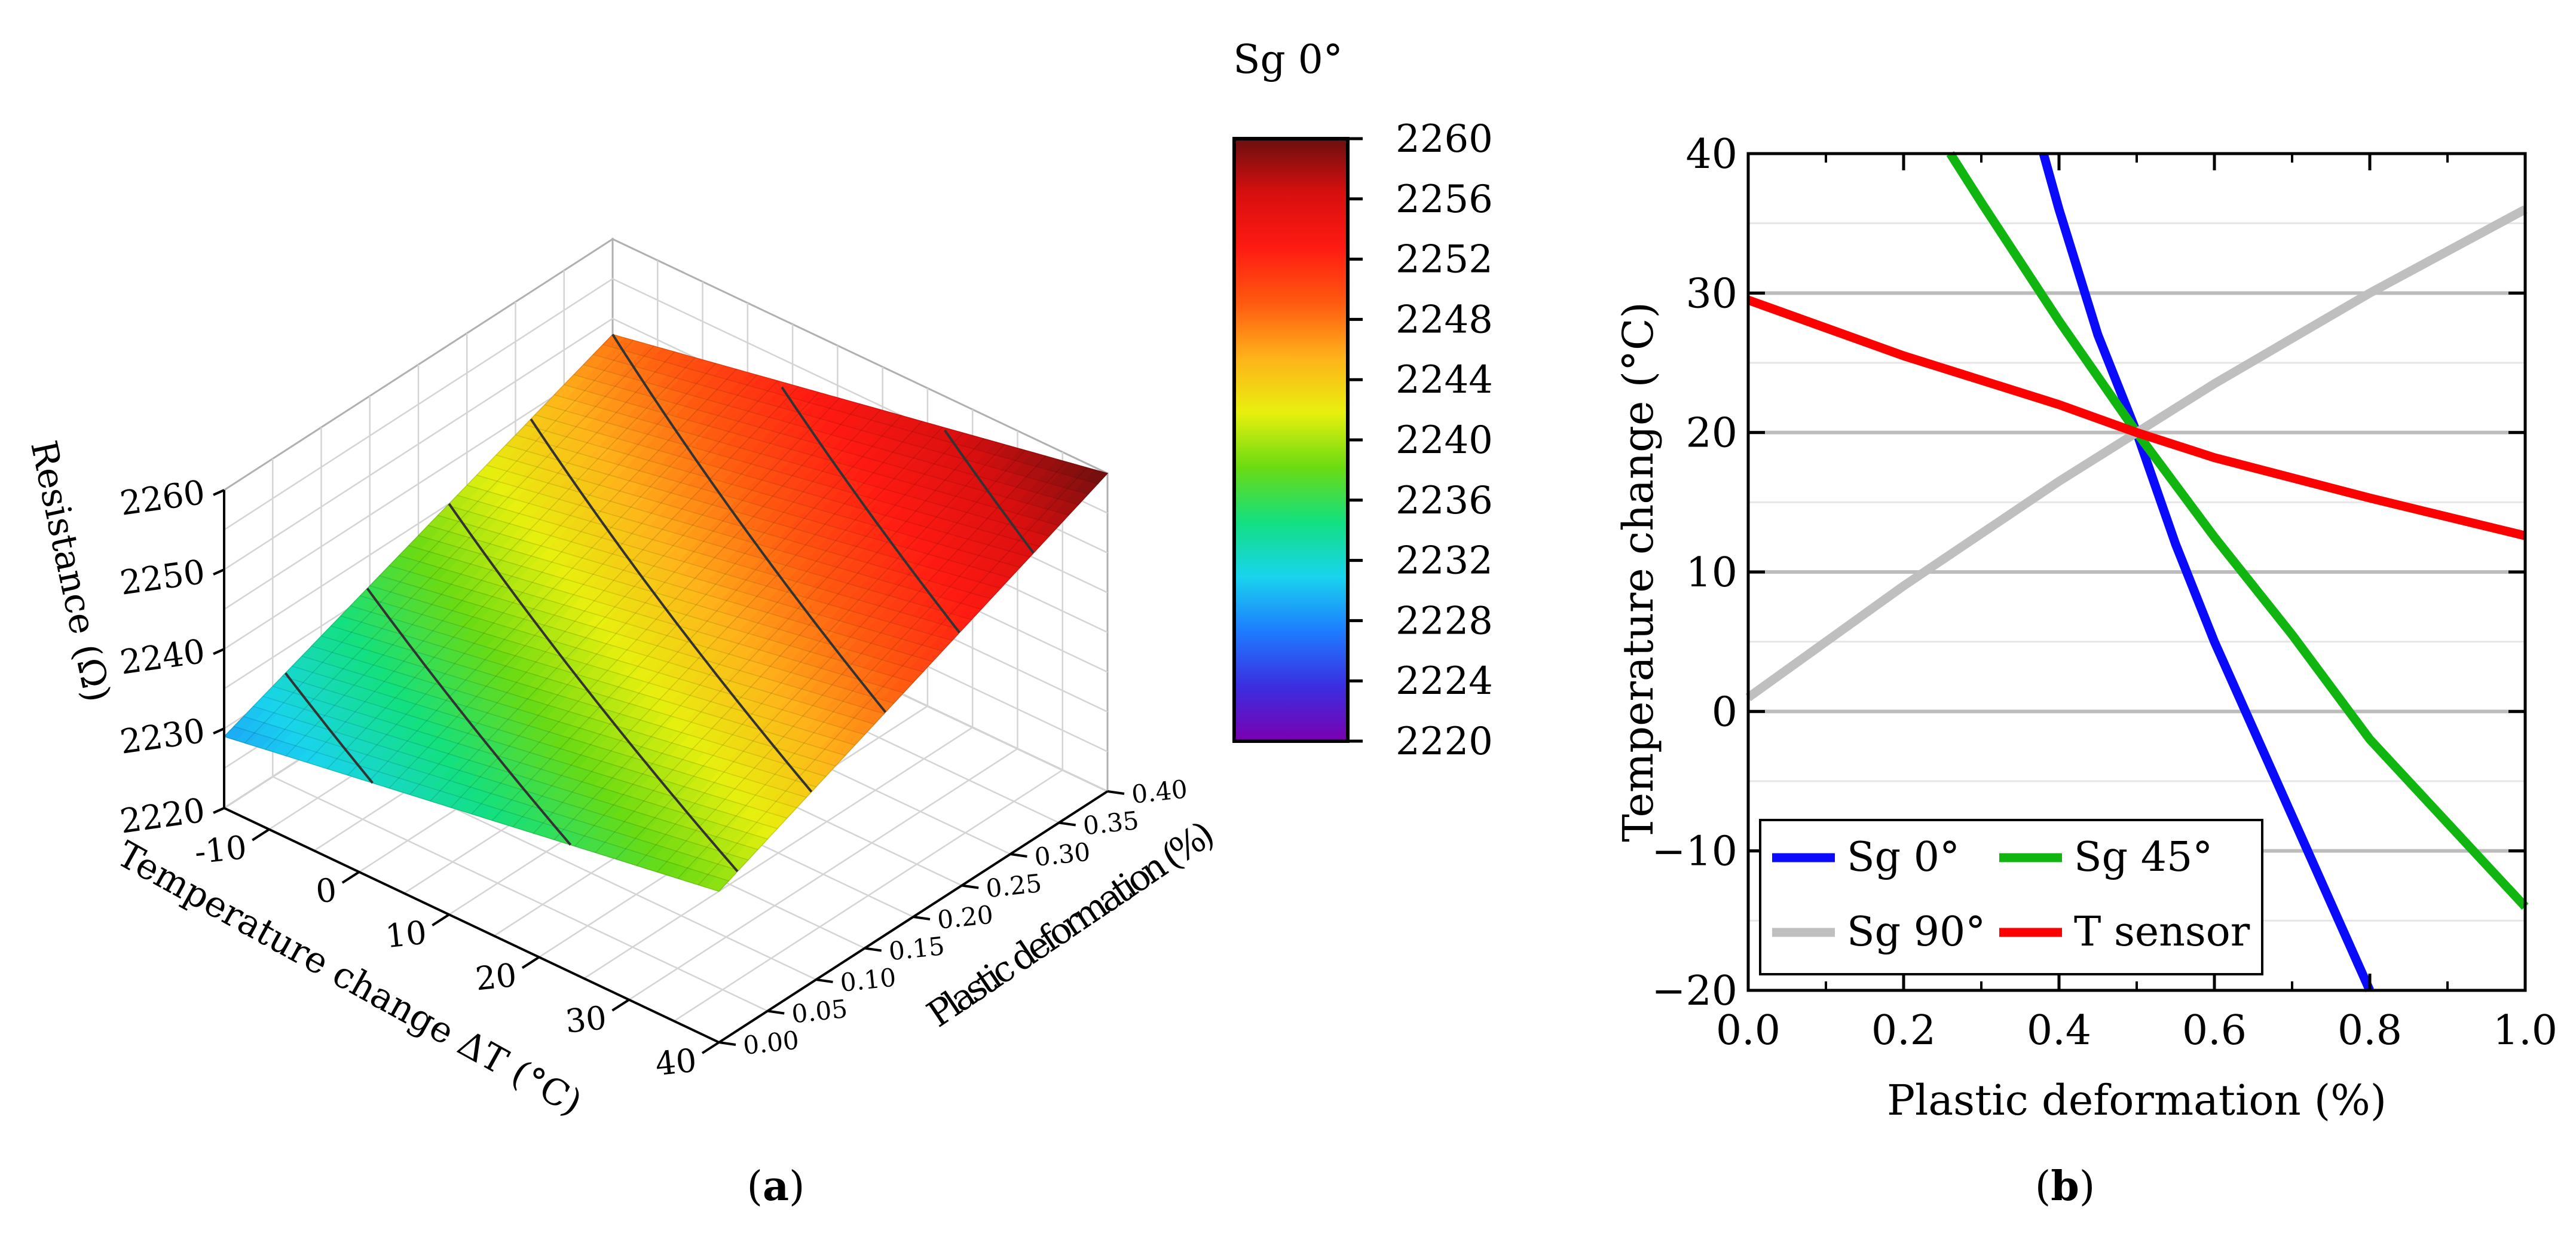  Describe the element at coordinates (1444, 200) in the screenshot. I see `colorbar-tick-label: 2256` at that location.